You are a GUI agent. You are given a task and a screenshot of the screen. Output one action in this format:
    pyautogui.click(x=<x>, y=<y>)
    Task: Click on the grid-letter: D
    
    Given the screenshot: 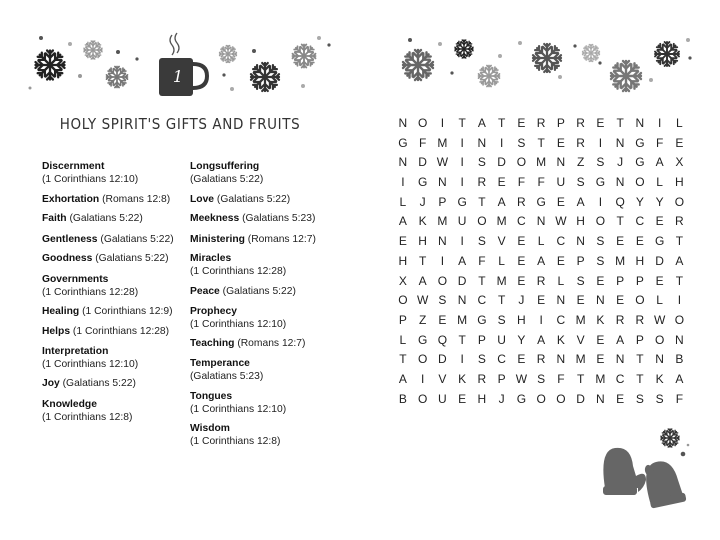 What is the action you would take?
    pyautogui.click(x=659, y=260)
    